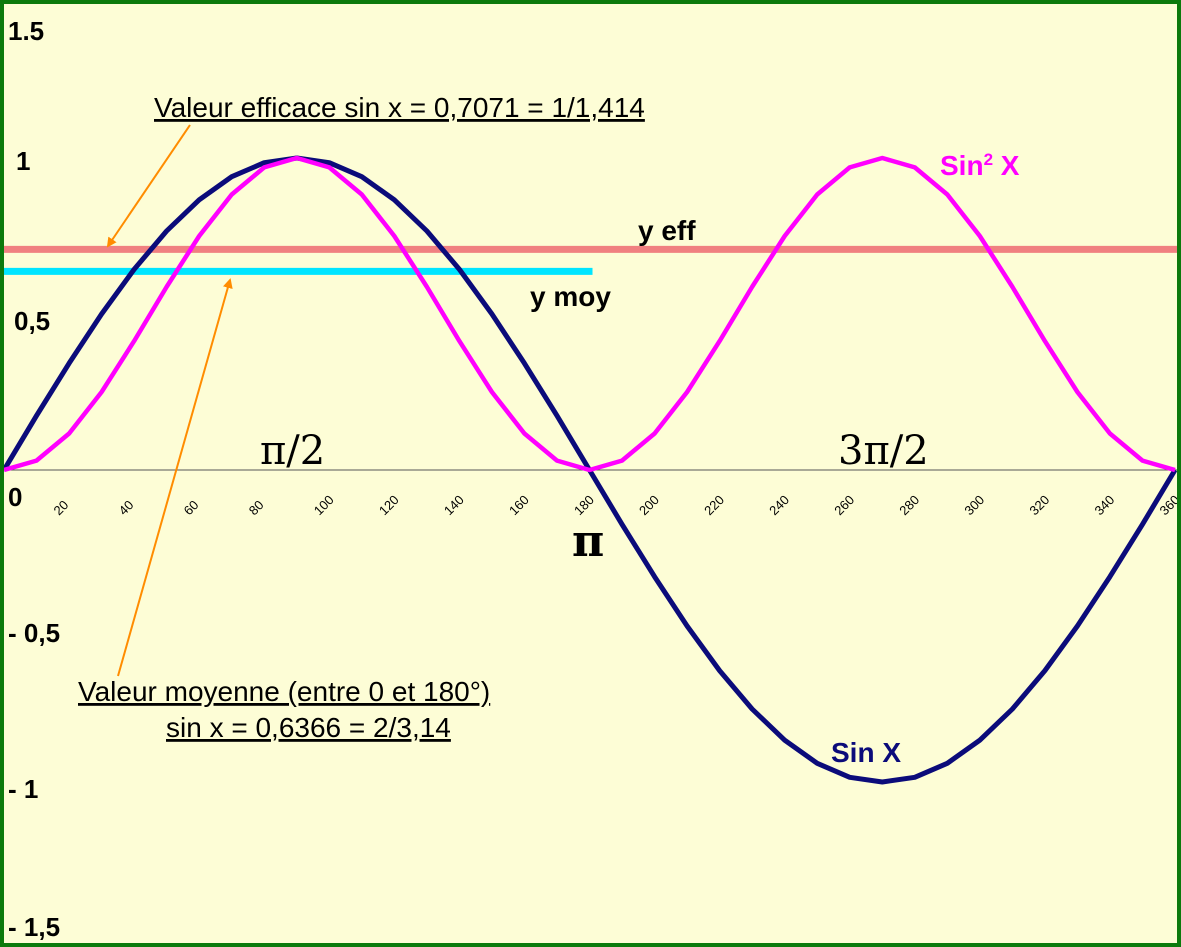  Describe the element at coordinates (399, 107) in the screenshot. I see `annotation-valeur-efficace: Valeur efficace sin x = 0,7071 = 1/1,414` at that location.